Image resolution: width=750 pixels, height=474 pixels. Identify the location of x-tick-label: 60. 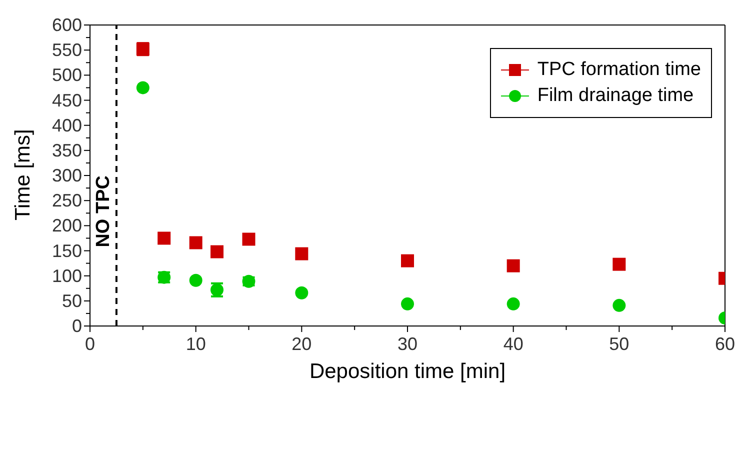
(725, 344).